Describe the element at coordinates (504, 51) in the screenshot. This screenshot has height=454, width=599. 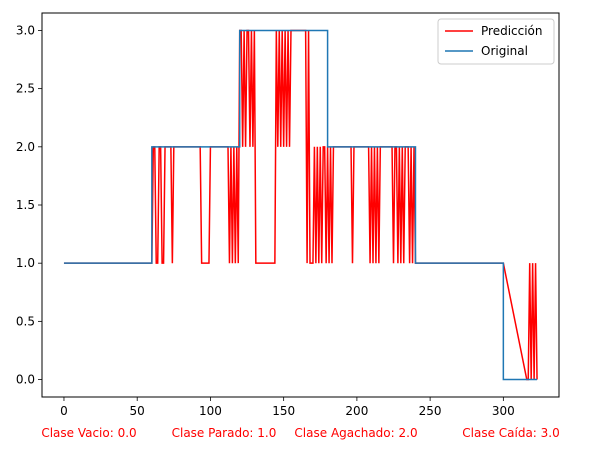
I see `legend-label: Original` at that location.